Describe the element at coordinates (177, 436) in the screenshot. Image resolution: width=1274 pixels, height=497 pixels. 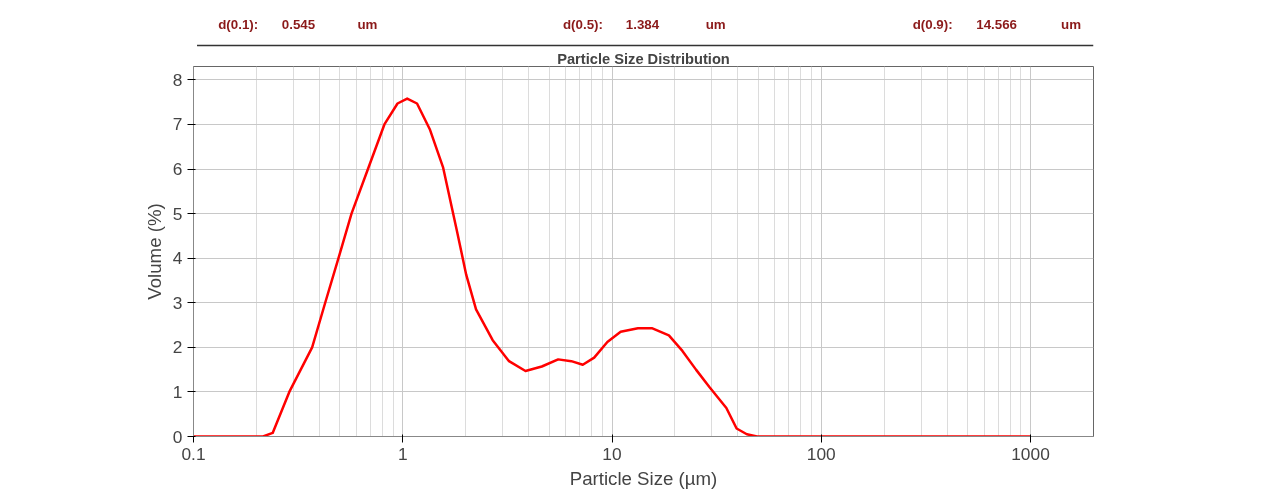
I see `y-tick-label: 0` at that location.